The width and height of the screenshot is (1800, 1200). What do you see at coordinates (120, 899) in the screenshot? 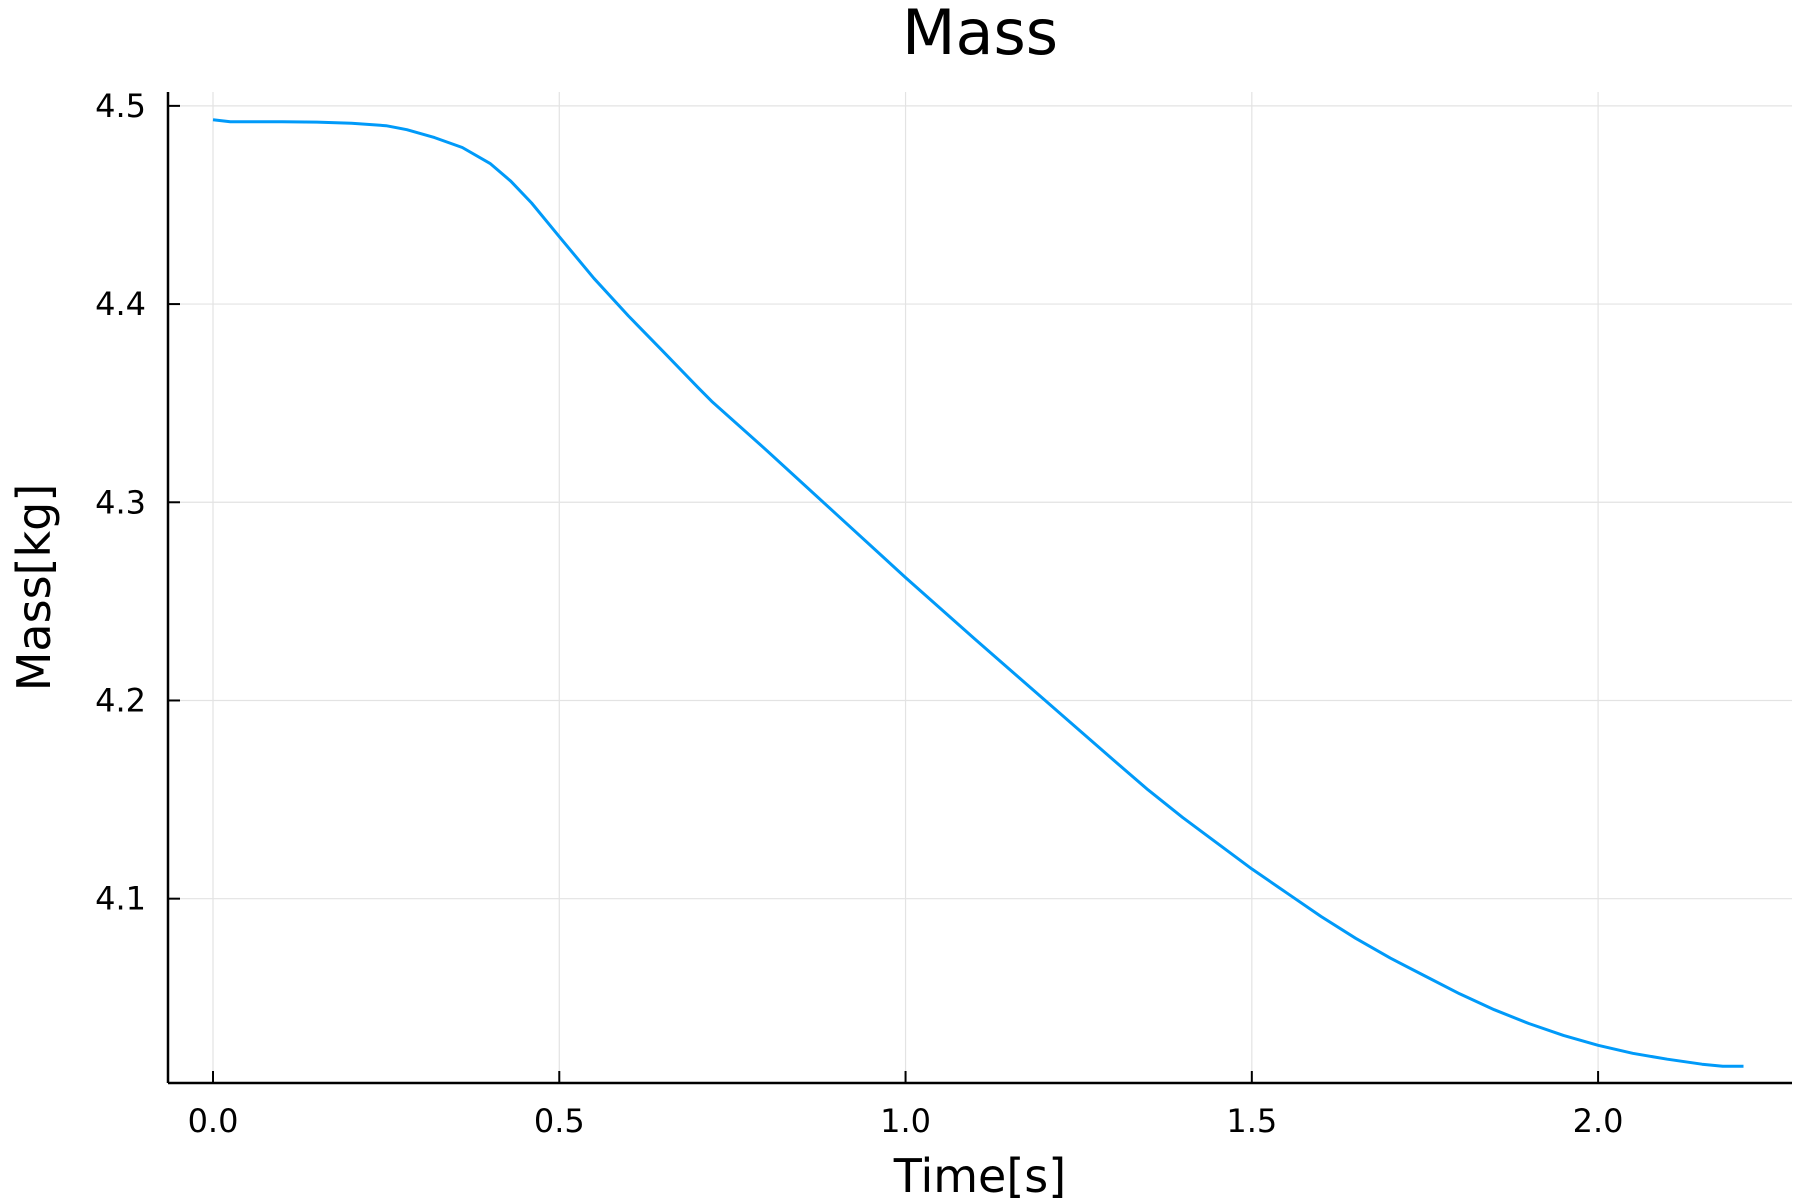
I see `y-tick-label: 4.1` at bounding box center [120, 899].